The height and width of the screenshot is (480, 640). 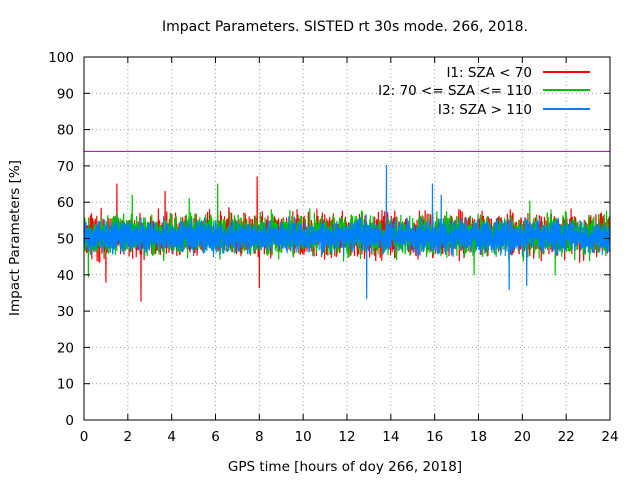 I want to click on x-tick-label: 12, so click(x=346, y=437).